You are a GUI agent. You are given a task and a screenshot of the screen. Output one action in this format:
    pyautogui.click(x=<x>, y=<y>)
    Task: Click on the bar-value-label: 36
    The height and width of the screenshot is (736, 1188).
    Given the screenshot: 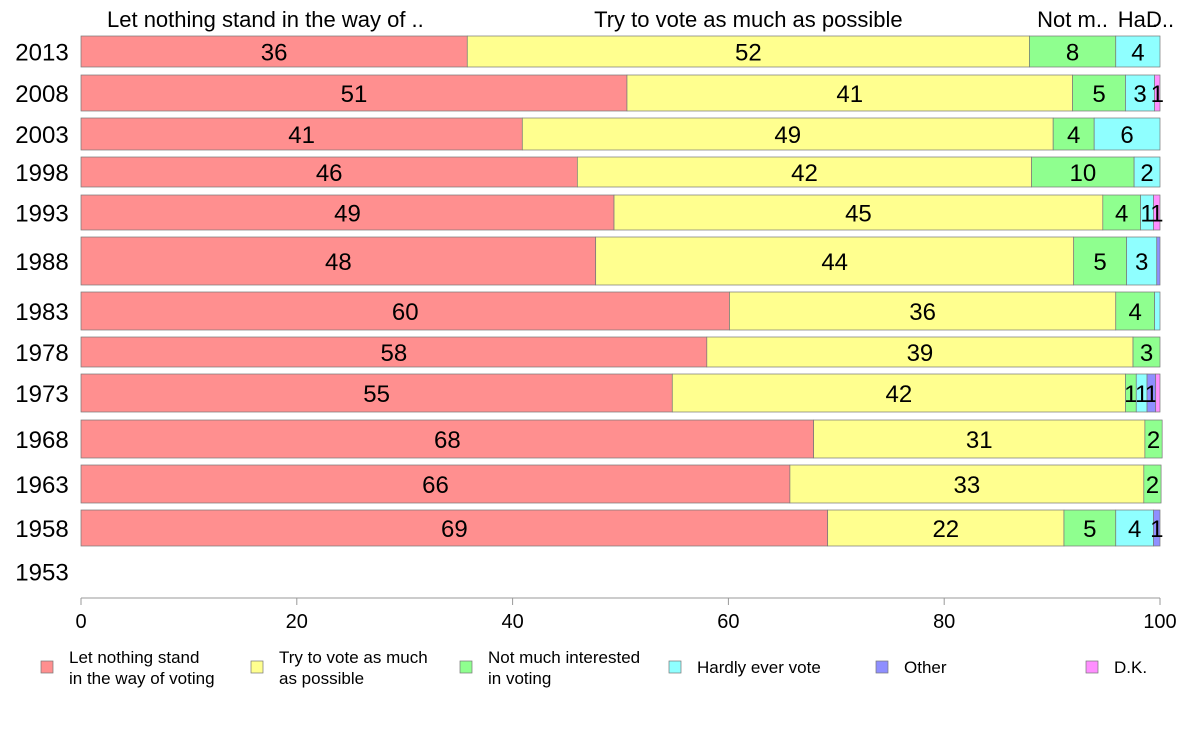 What is the action you would take?
    pyautogui.click(x=922, y=312)
    